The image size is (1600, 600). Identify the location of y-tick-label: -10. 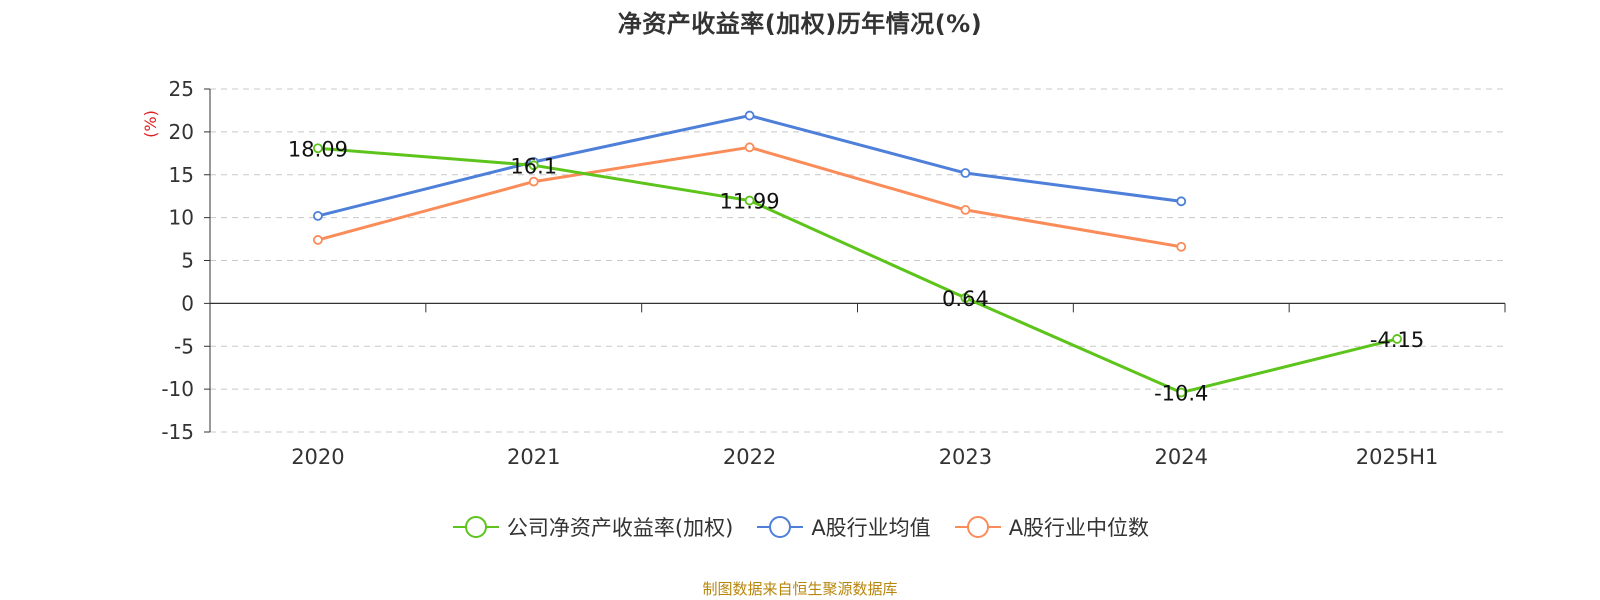
(177, 389).